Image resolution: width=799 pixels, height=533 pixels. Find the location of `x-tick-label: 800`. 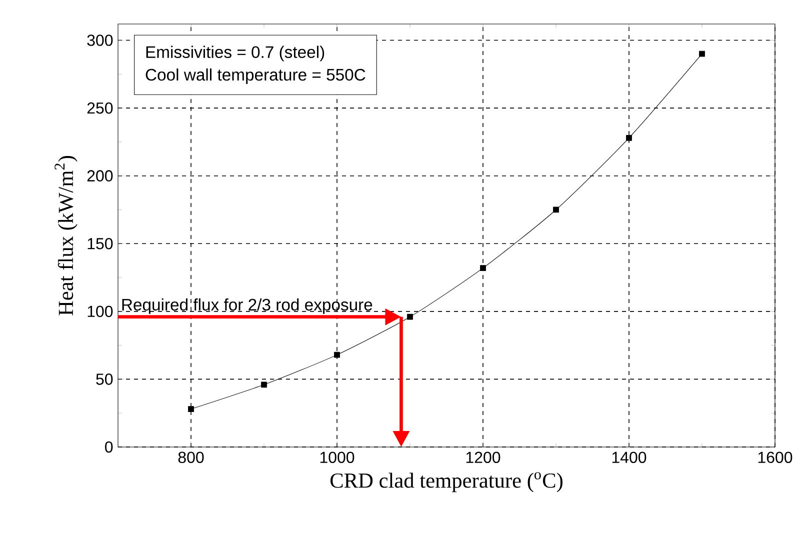

x-tick-label: 800 is located at coordinates (191, 458).